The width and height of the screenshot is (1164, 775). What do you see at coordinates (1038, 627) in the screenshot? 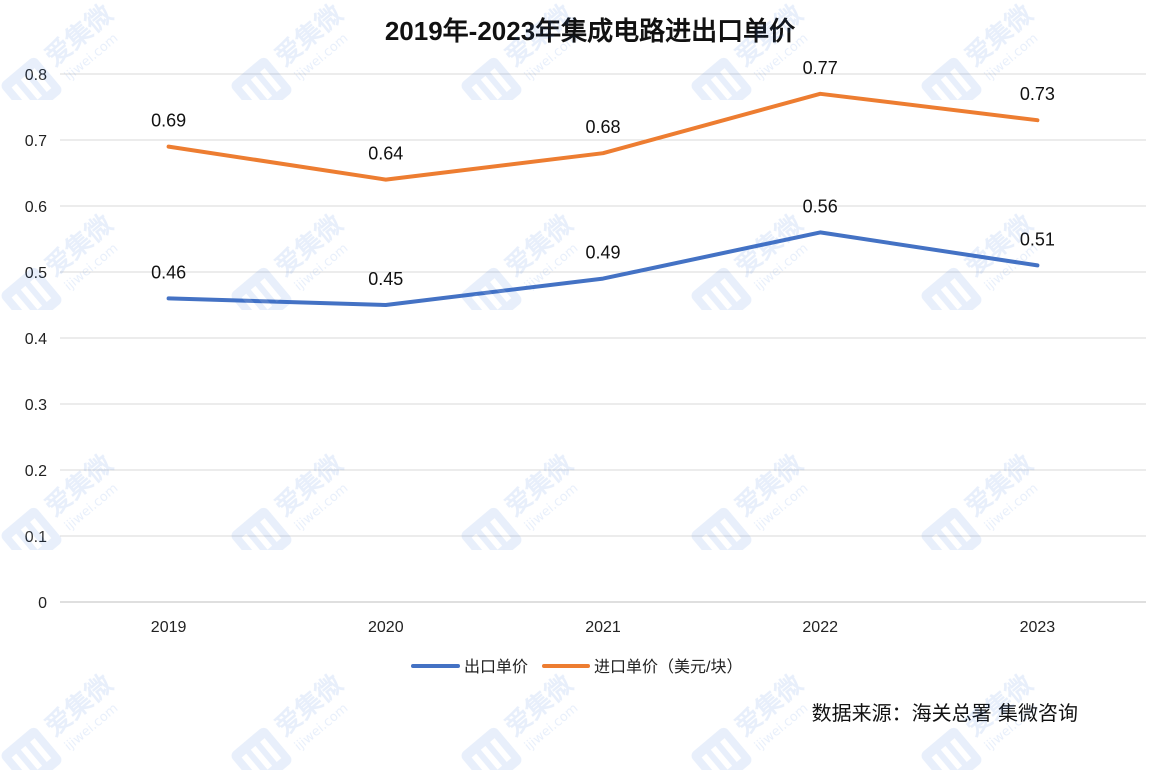
I see `x-tick-label: 2023` at bounding box center [1038, 627].